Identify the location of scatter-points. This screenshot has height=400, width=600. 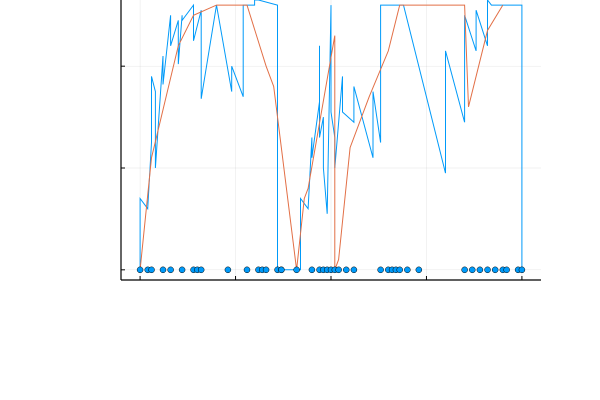
(331, 270).